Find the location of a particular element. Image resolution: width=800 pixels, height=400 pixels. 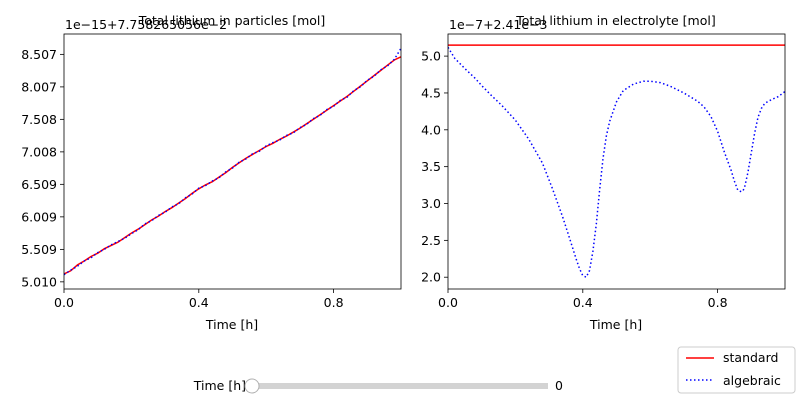

electrolyte-x-tick-label: 0.8 is located at coordinates (718, 302).